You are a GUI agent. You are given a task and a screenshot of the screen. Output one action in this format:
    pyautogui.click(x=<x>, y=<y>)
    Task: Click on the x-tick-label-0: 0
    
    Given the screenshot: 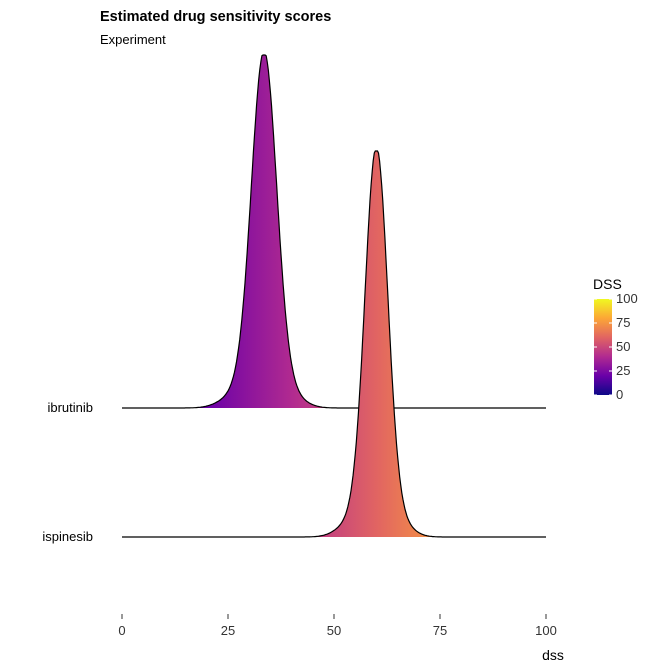 What is the action you would take?
    pyautogui.click(x=121, y=630)
    